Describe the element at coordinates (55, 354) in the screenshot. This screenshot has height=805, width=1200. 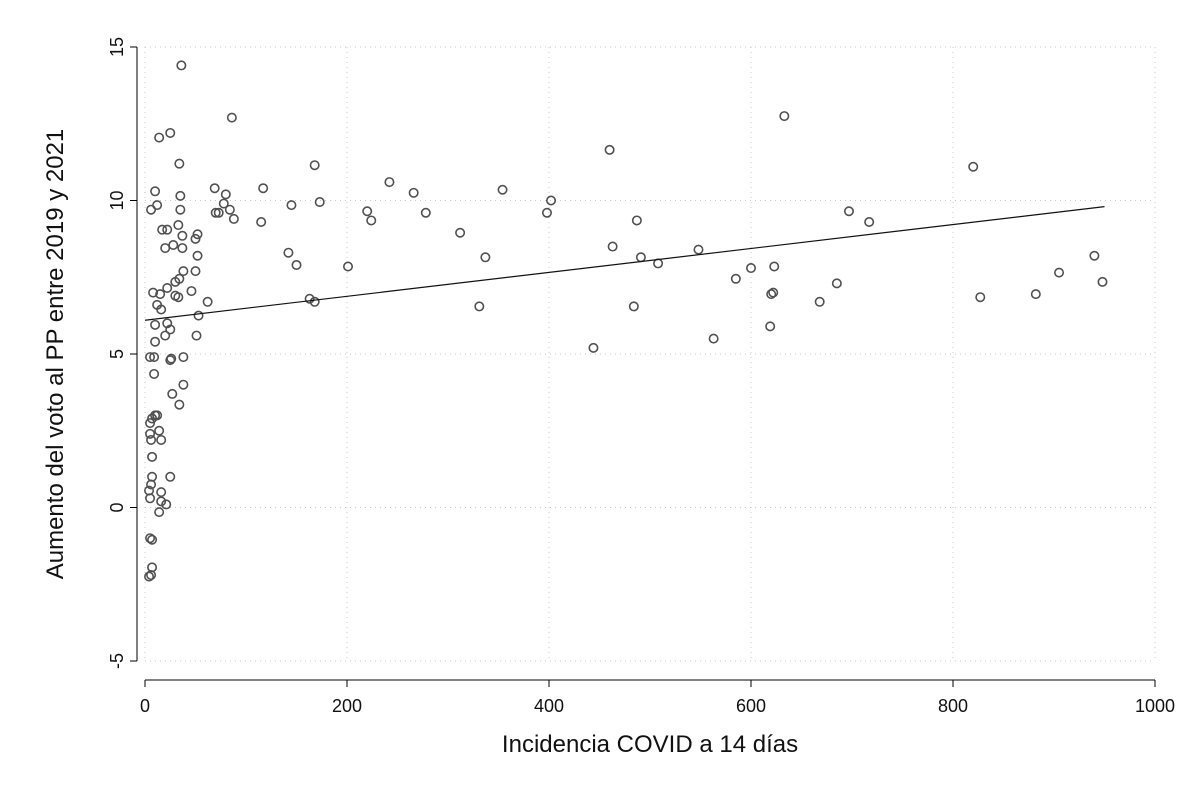
I see `y-axis-title: Aumento del voto al PP entre 2019 y 2021` at that location.